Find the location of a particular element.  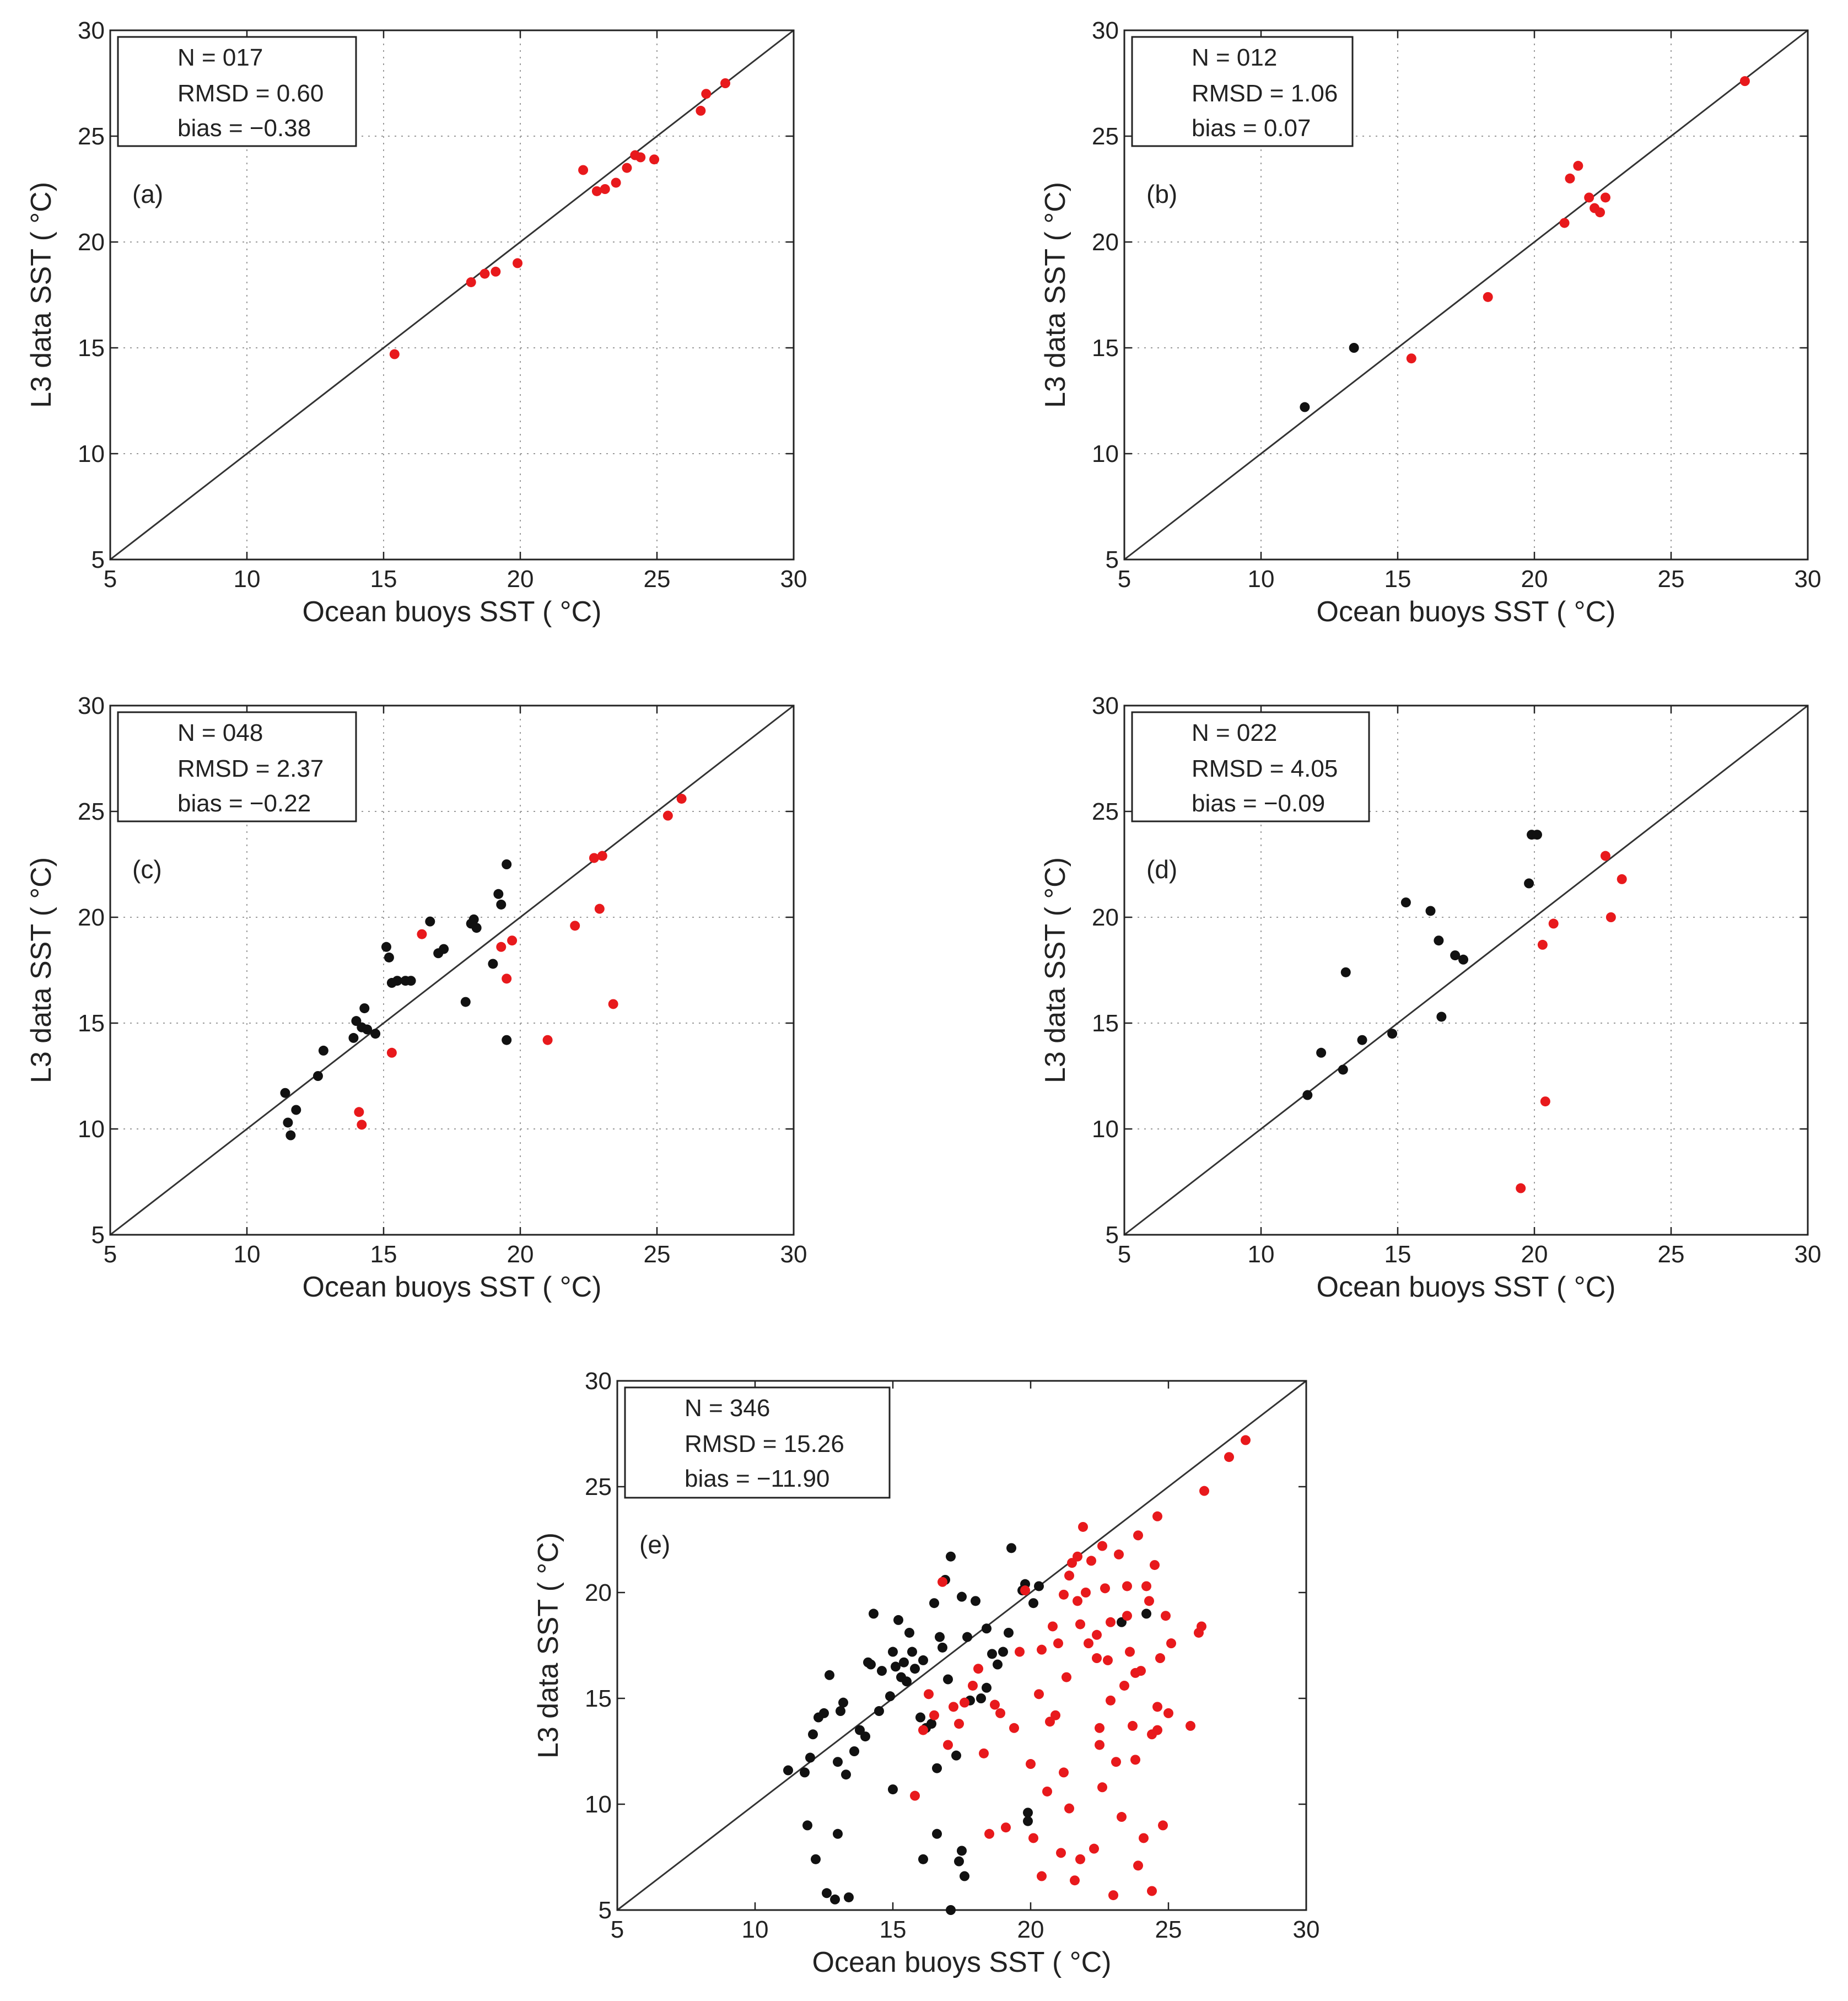

y-tick-label: 10 is located at coordinates (1105, 453).